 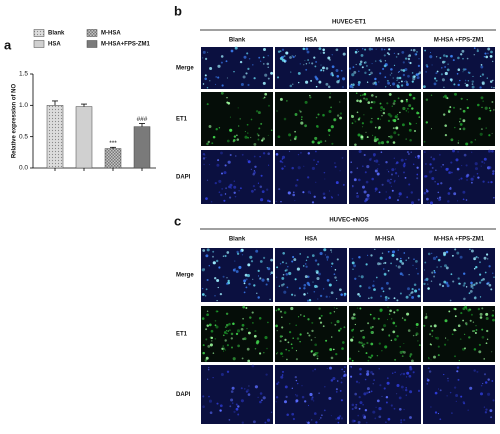 I want to click on panel-label: a, so click(x=8, y=44).